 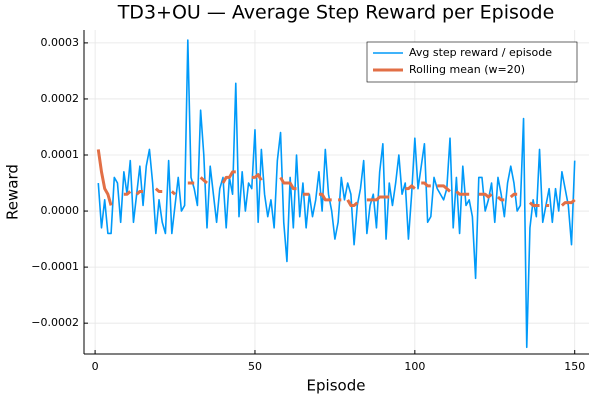 I want to click on x-tick-label: 50, so click(x=255, y=366).